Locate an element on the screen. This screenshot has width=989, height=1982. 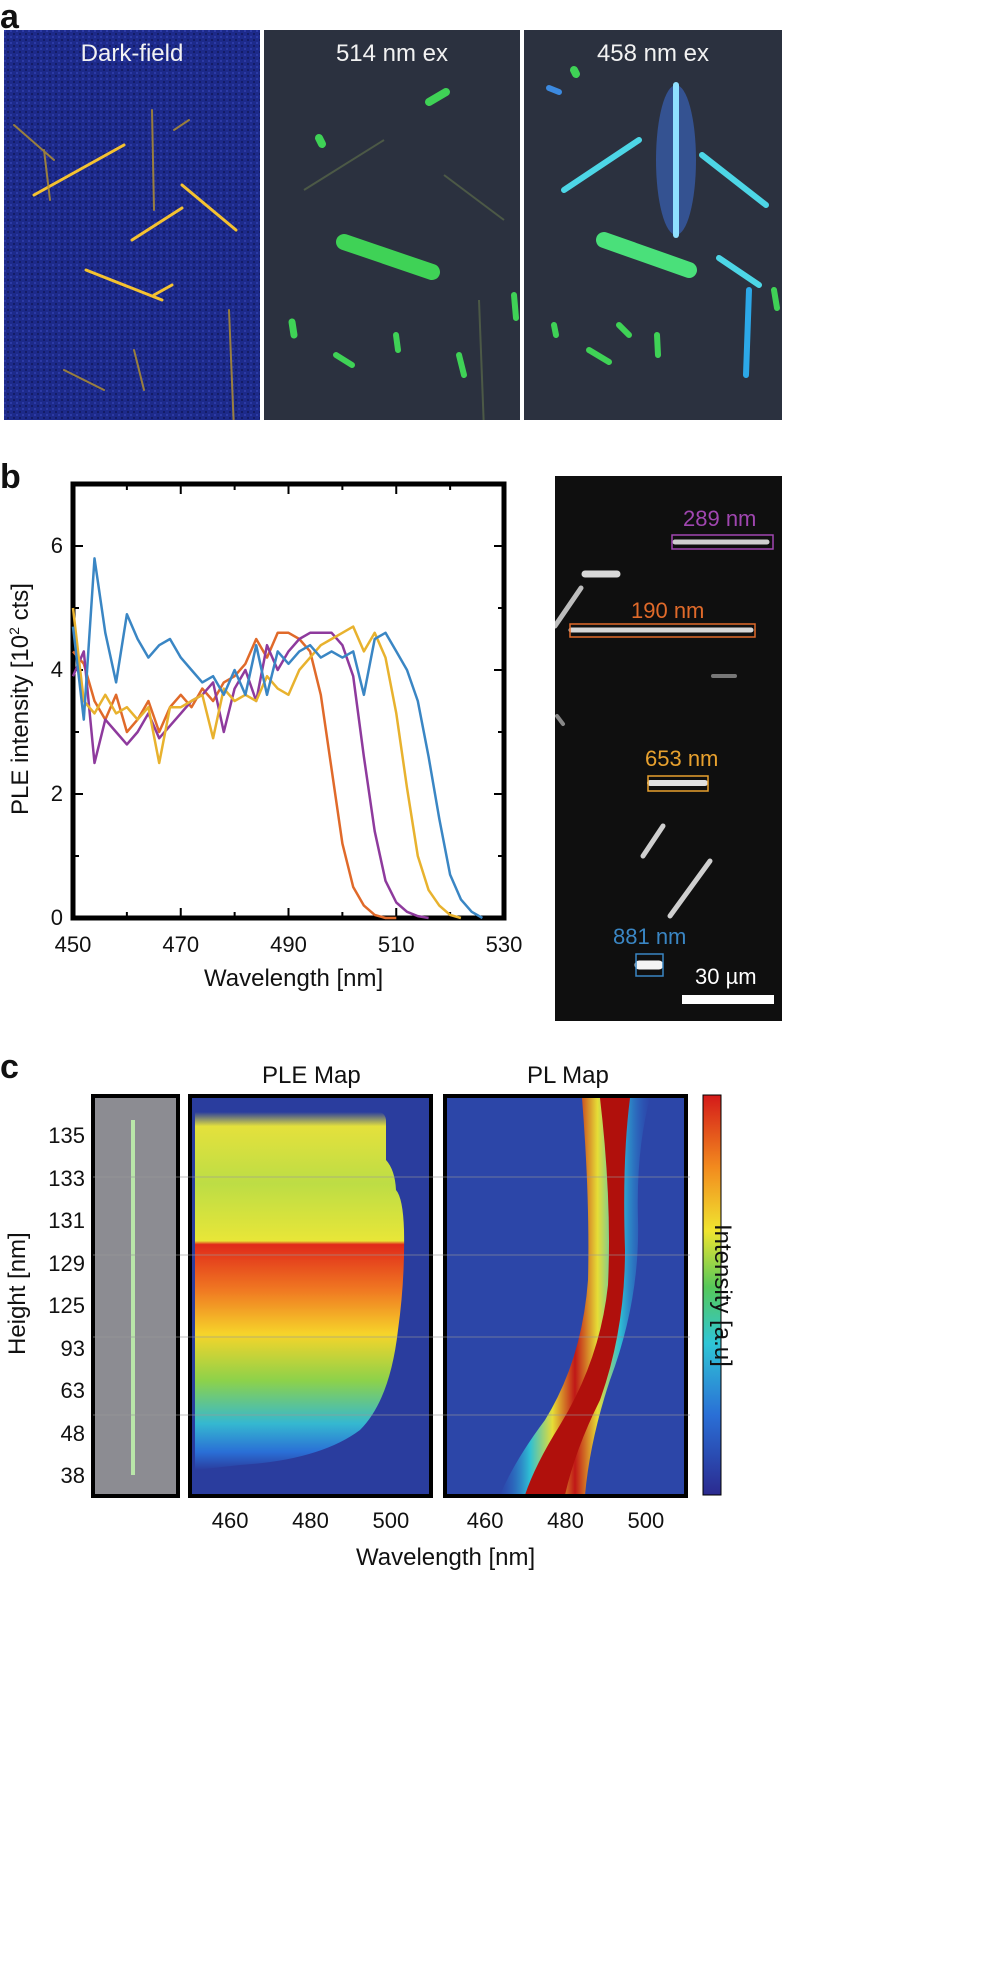
excitation-514-title: 514 nm ex is located at coordinates (392, 53).